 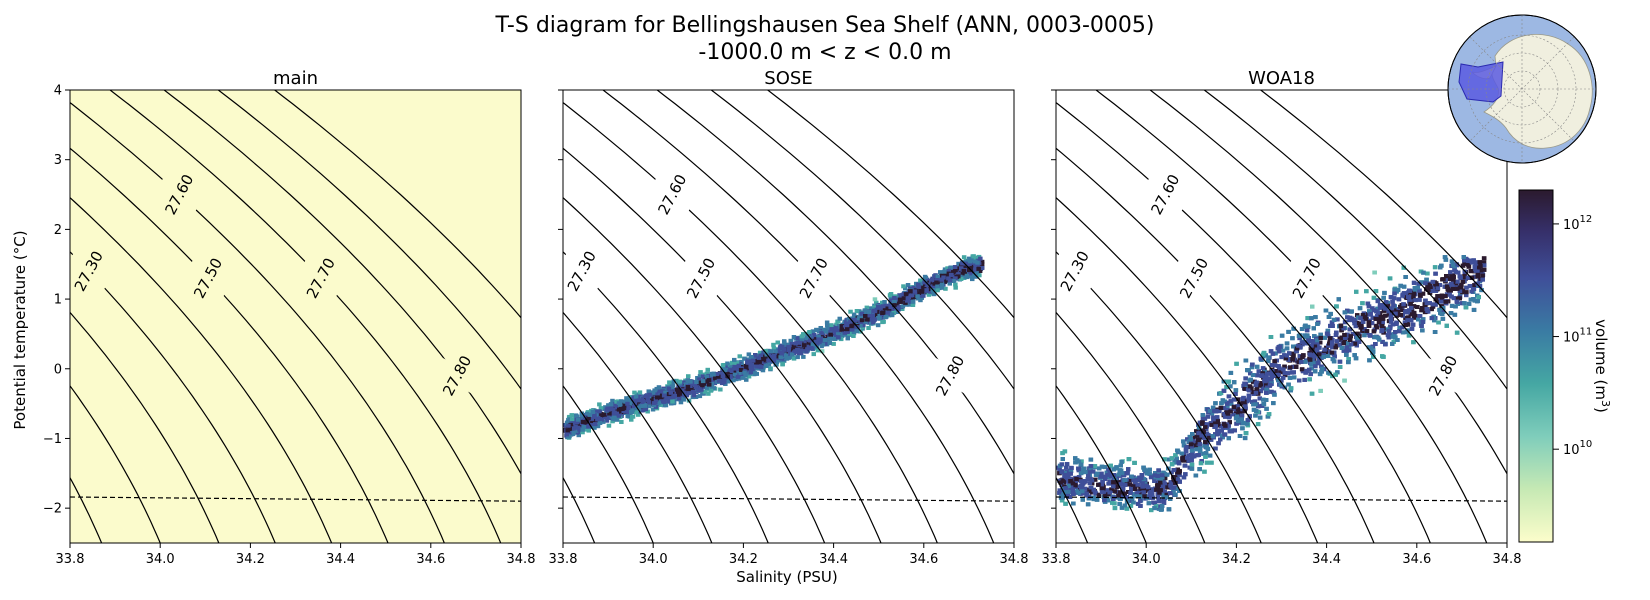 What do you see at coordinates (58, 369) in the screenshot?
I see `y-tick-label: 0` at bounding box center [58, 369].